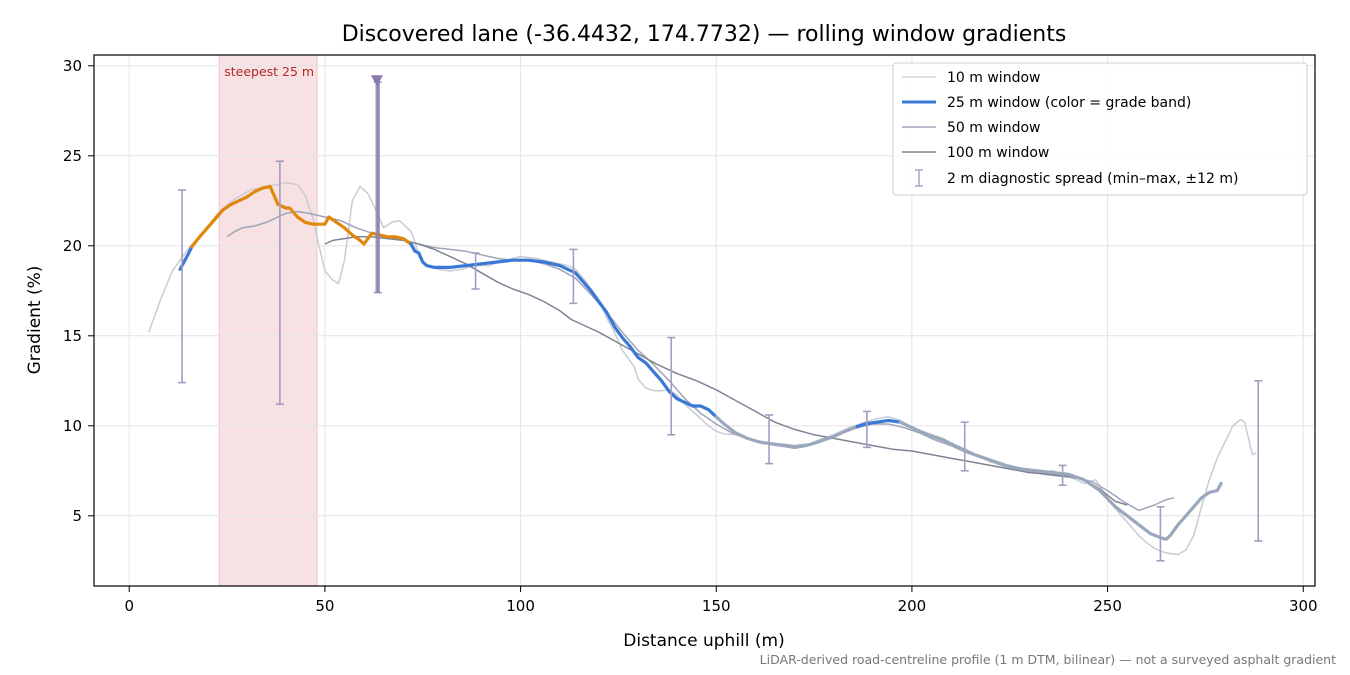 The width and height of the screenshot is (1350, 675). What do you see at coordinates (35, 320) in the screenshot?
I see `y-axis-label: Gradient (%)` at bounding box center [35, 320].